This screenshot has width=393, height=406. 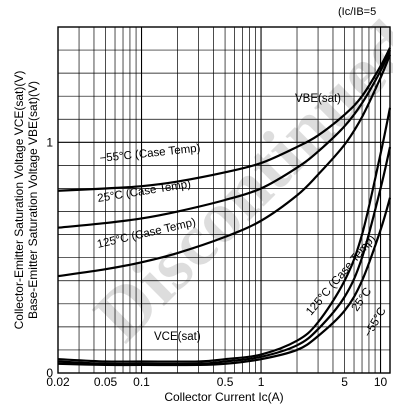 What do you see at coordinates (49, 142) in the screenshot?
I see `y-tick-label: 1` at bounding box center [49, 142].